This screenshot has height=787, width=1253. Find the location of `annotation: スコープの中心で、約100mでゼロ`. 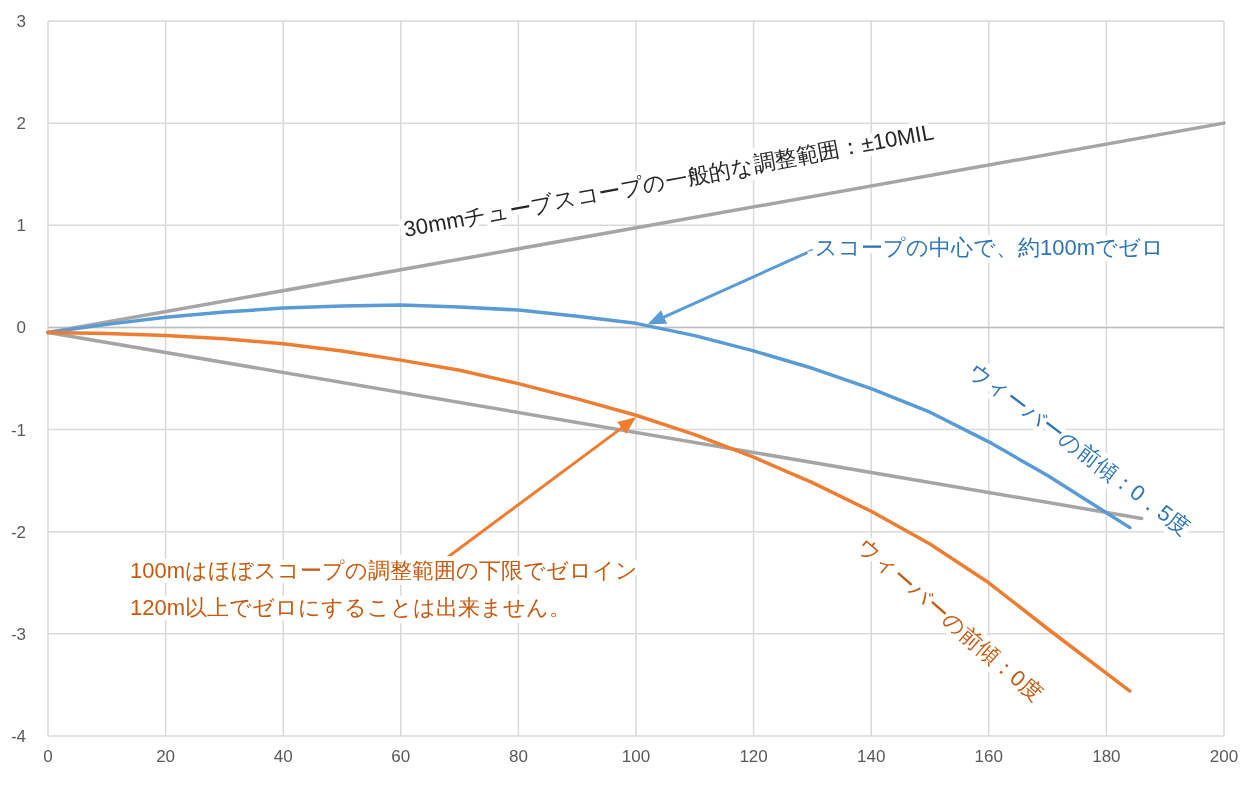

annotation: スコープの中心で、約100mでゼロ is located at coordinates (990, 247).